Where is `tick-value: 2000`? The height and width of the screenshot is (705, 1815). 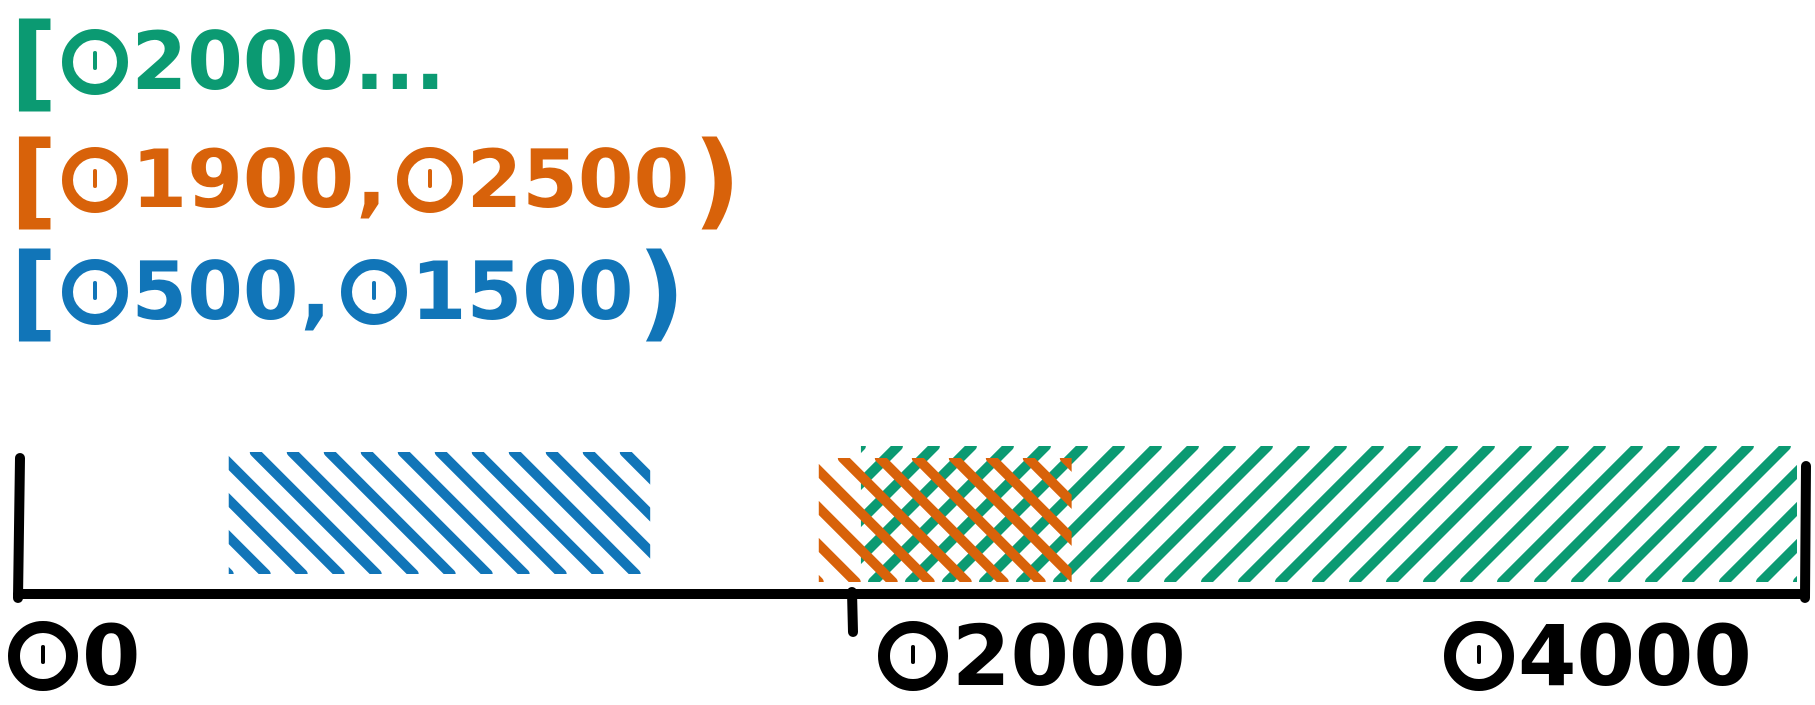 tick-value: 2000 is located at coordinates (1069, 656).